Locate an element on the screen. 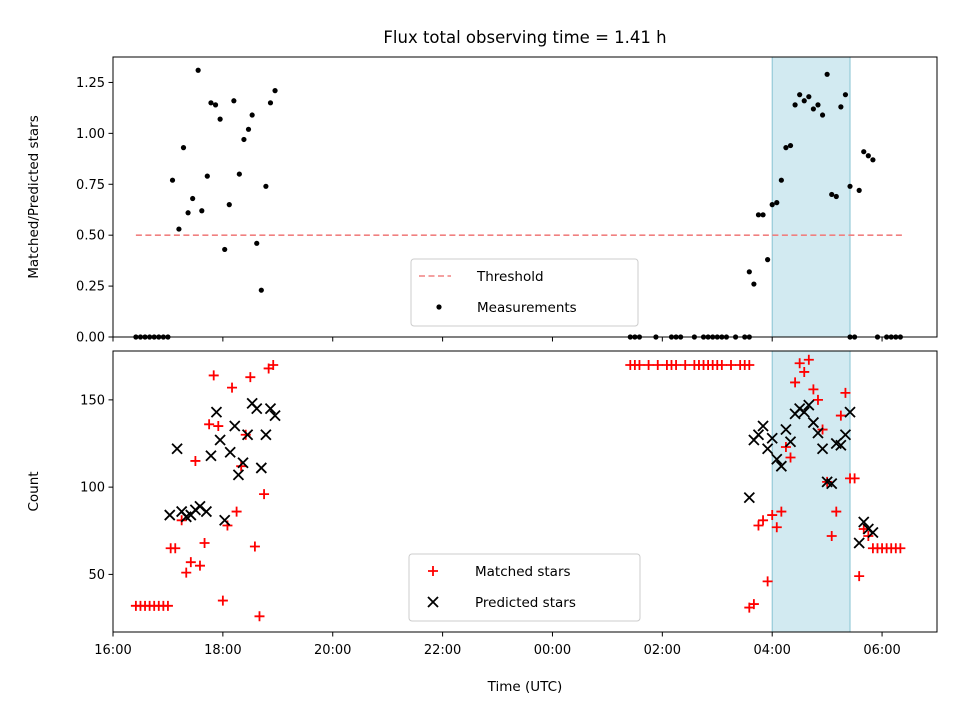  y-tick-label: 0.00 is located at coordinates (90, 338).